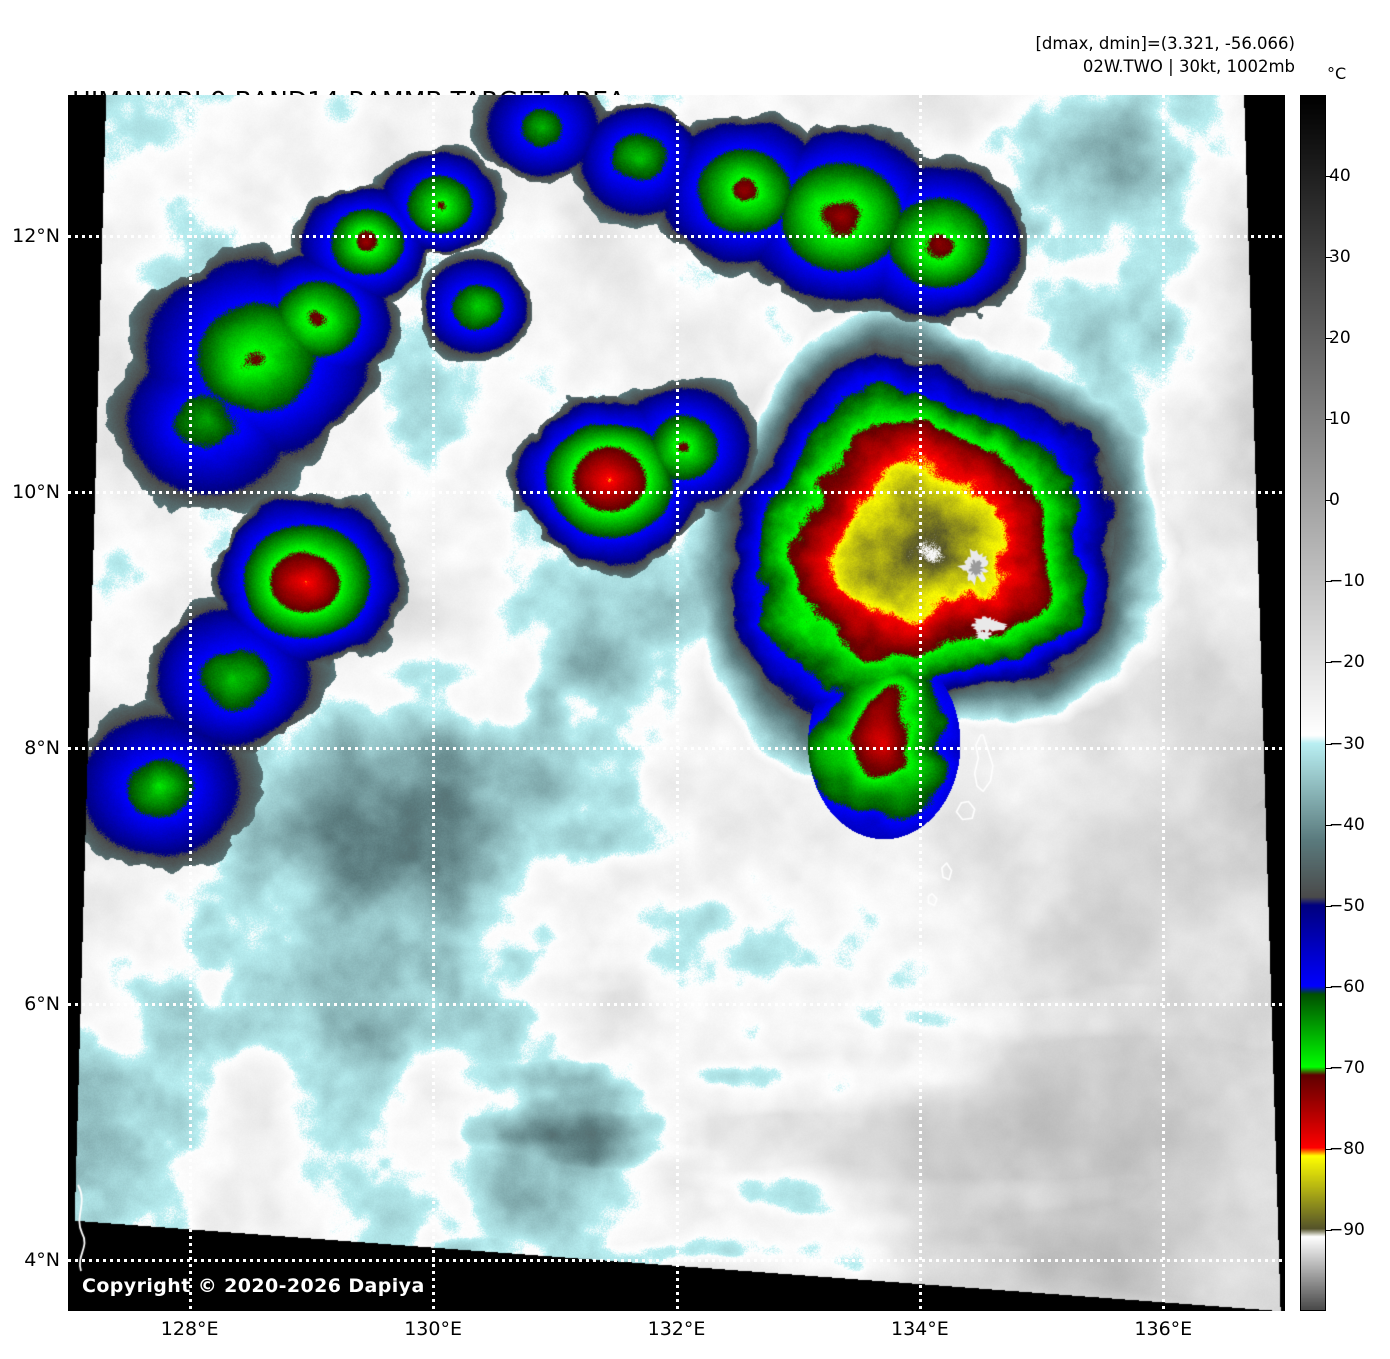  Describe the element at coordinates (1347, 905) in the screenshot. I see `colorbar-tick-label: −50` at that location.